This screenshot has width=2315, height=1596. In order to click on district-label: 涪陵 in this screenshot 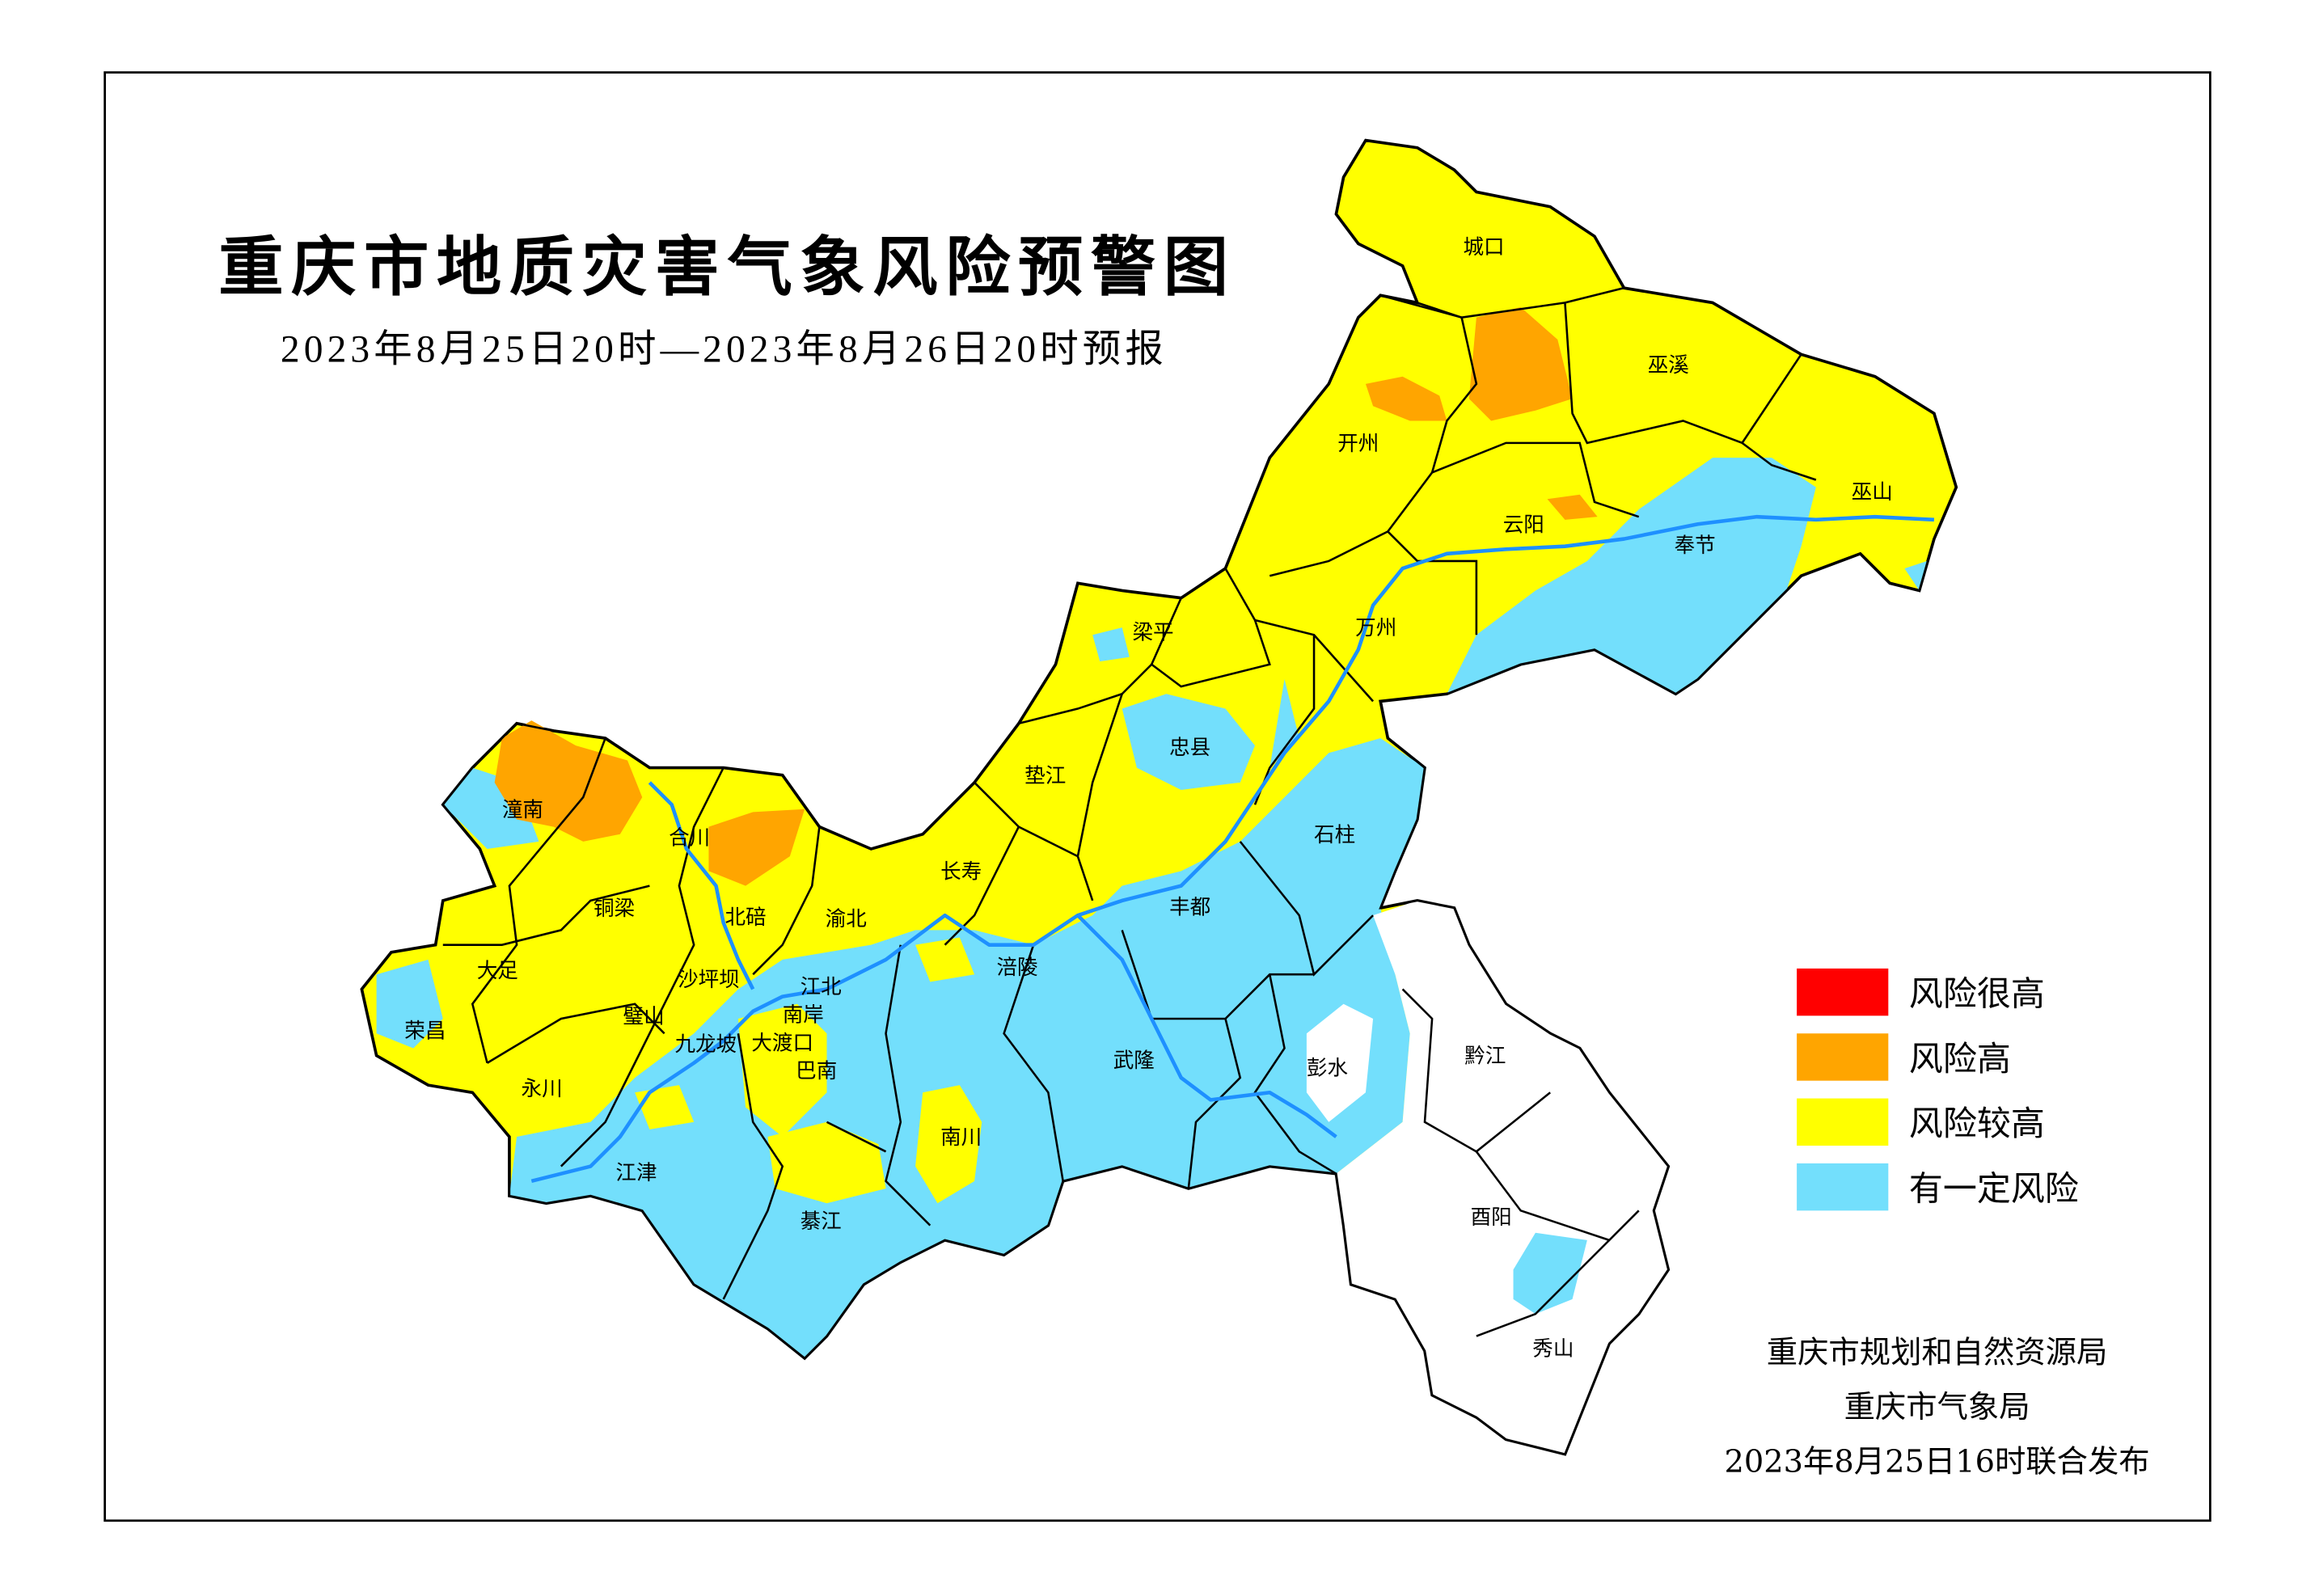, I will do `click(1016, 968)`.